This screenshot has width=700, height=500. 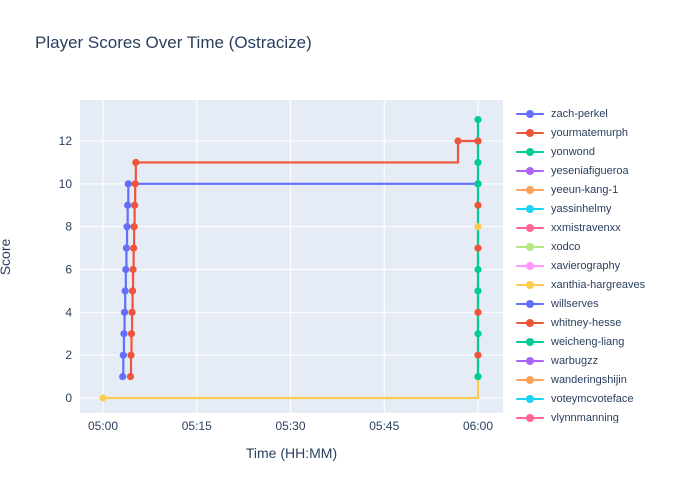 I want to click on legend-item-label: zach-perkel, so click(x=579, y=113).